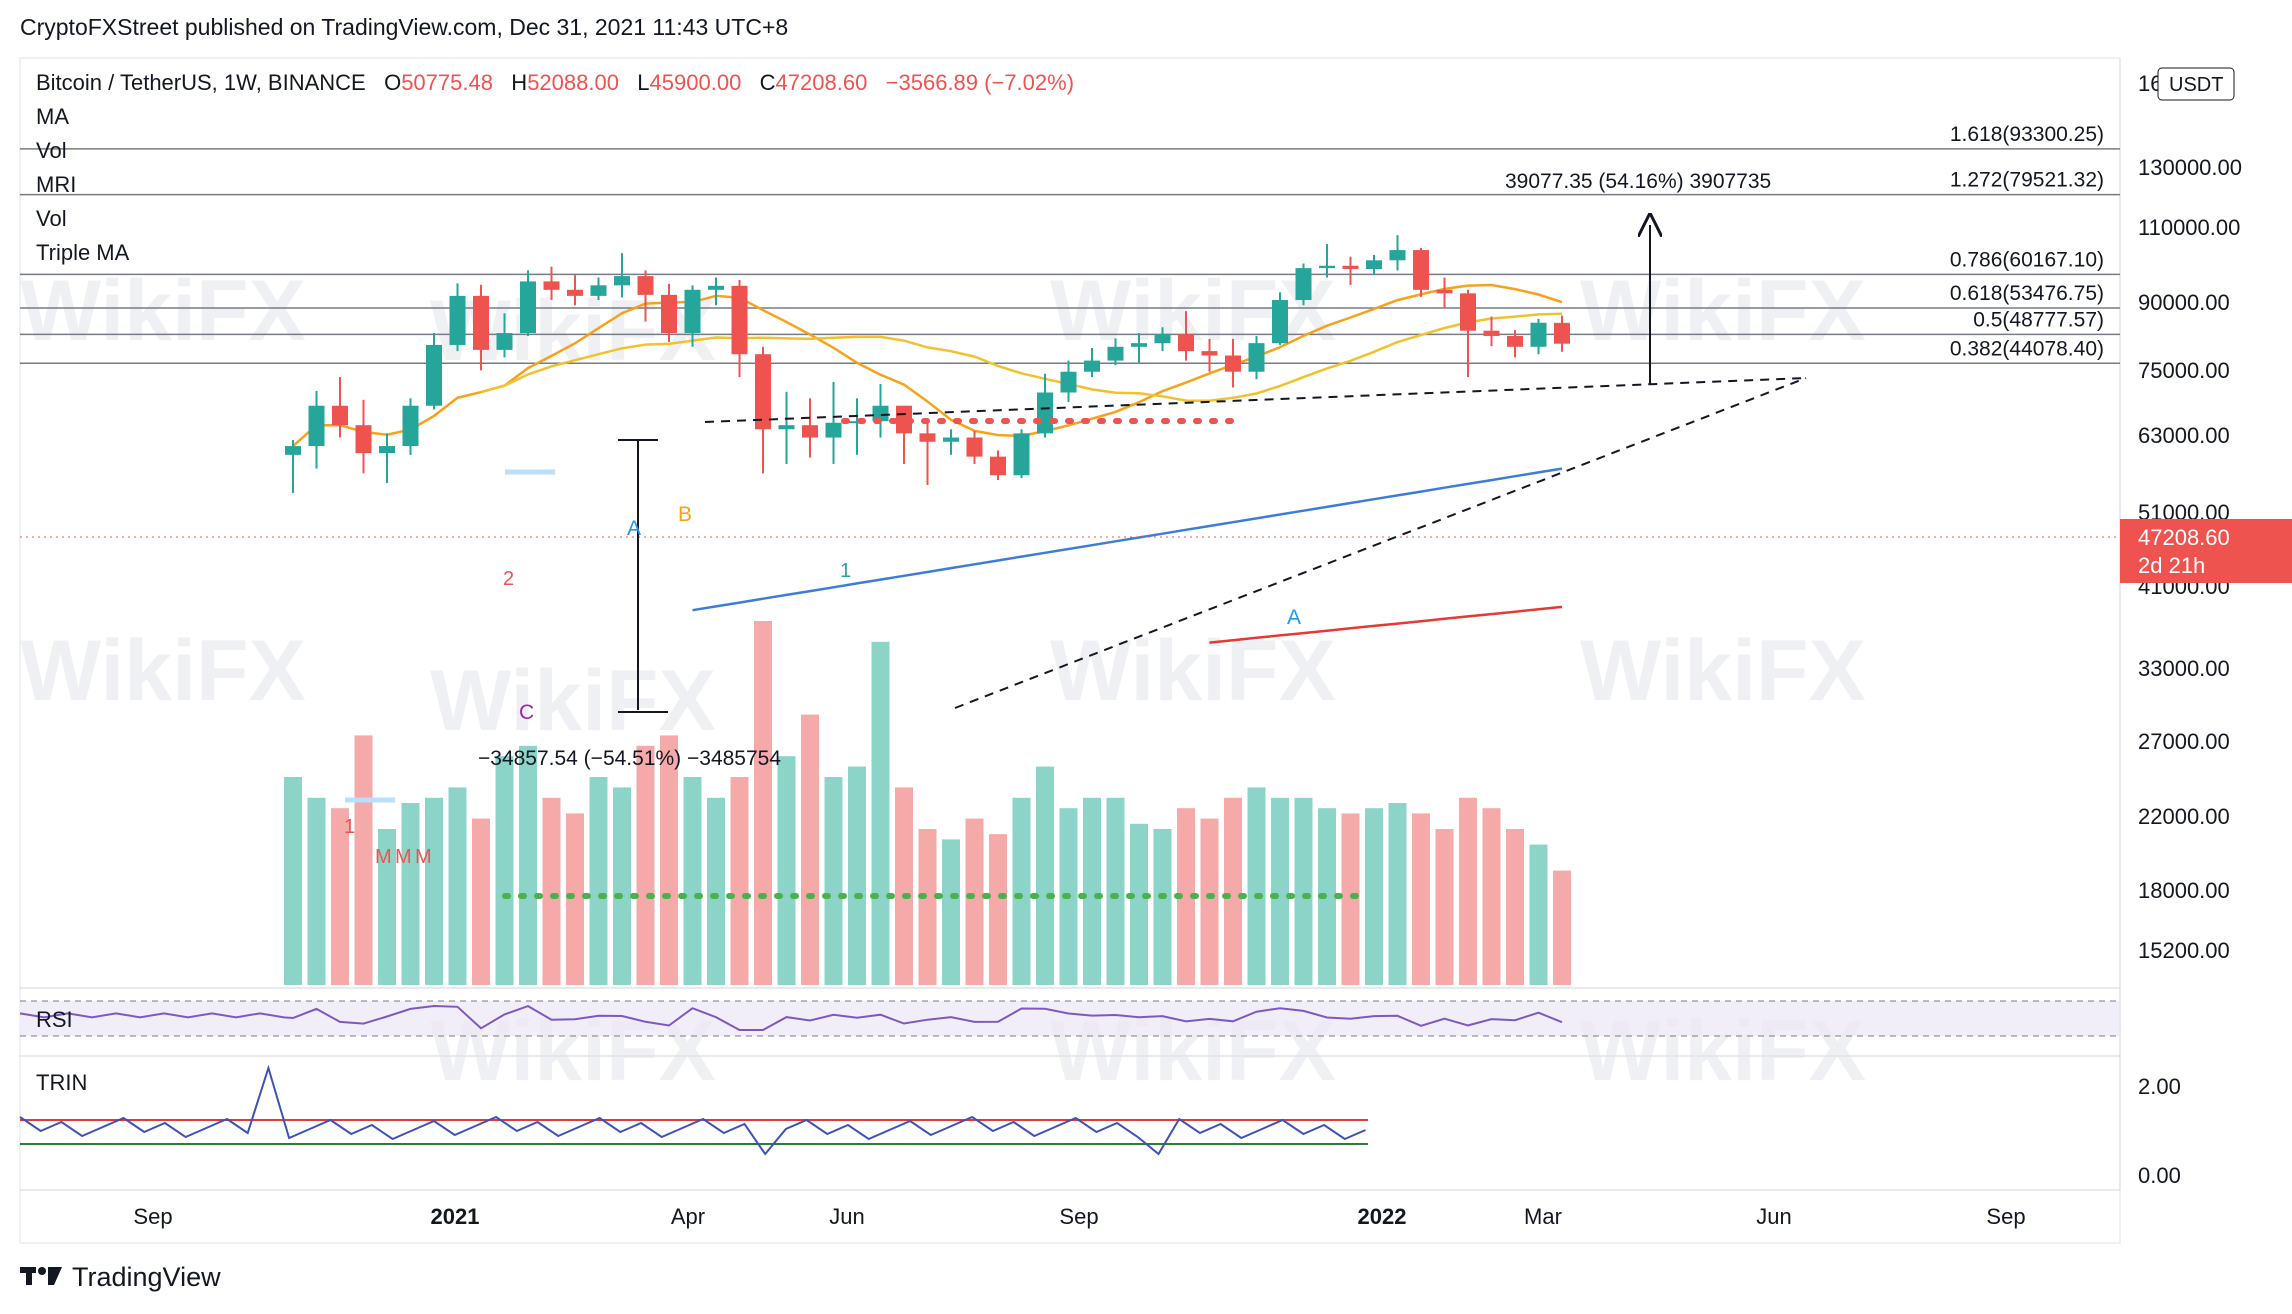 The width and height of the screenshot is (2292, 1314). What do you see at coordinates (2027, 348) in the screenshot?
I see `fib-label: 0.382(44078.40)` at bounding box center [2027, 348].